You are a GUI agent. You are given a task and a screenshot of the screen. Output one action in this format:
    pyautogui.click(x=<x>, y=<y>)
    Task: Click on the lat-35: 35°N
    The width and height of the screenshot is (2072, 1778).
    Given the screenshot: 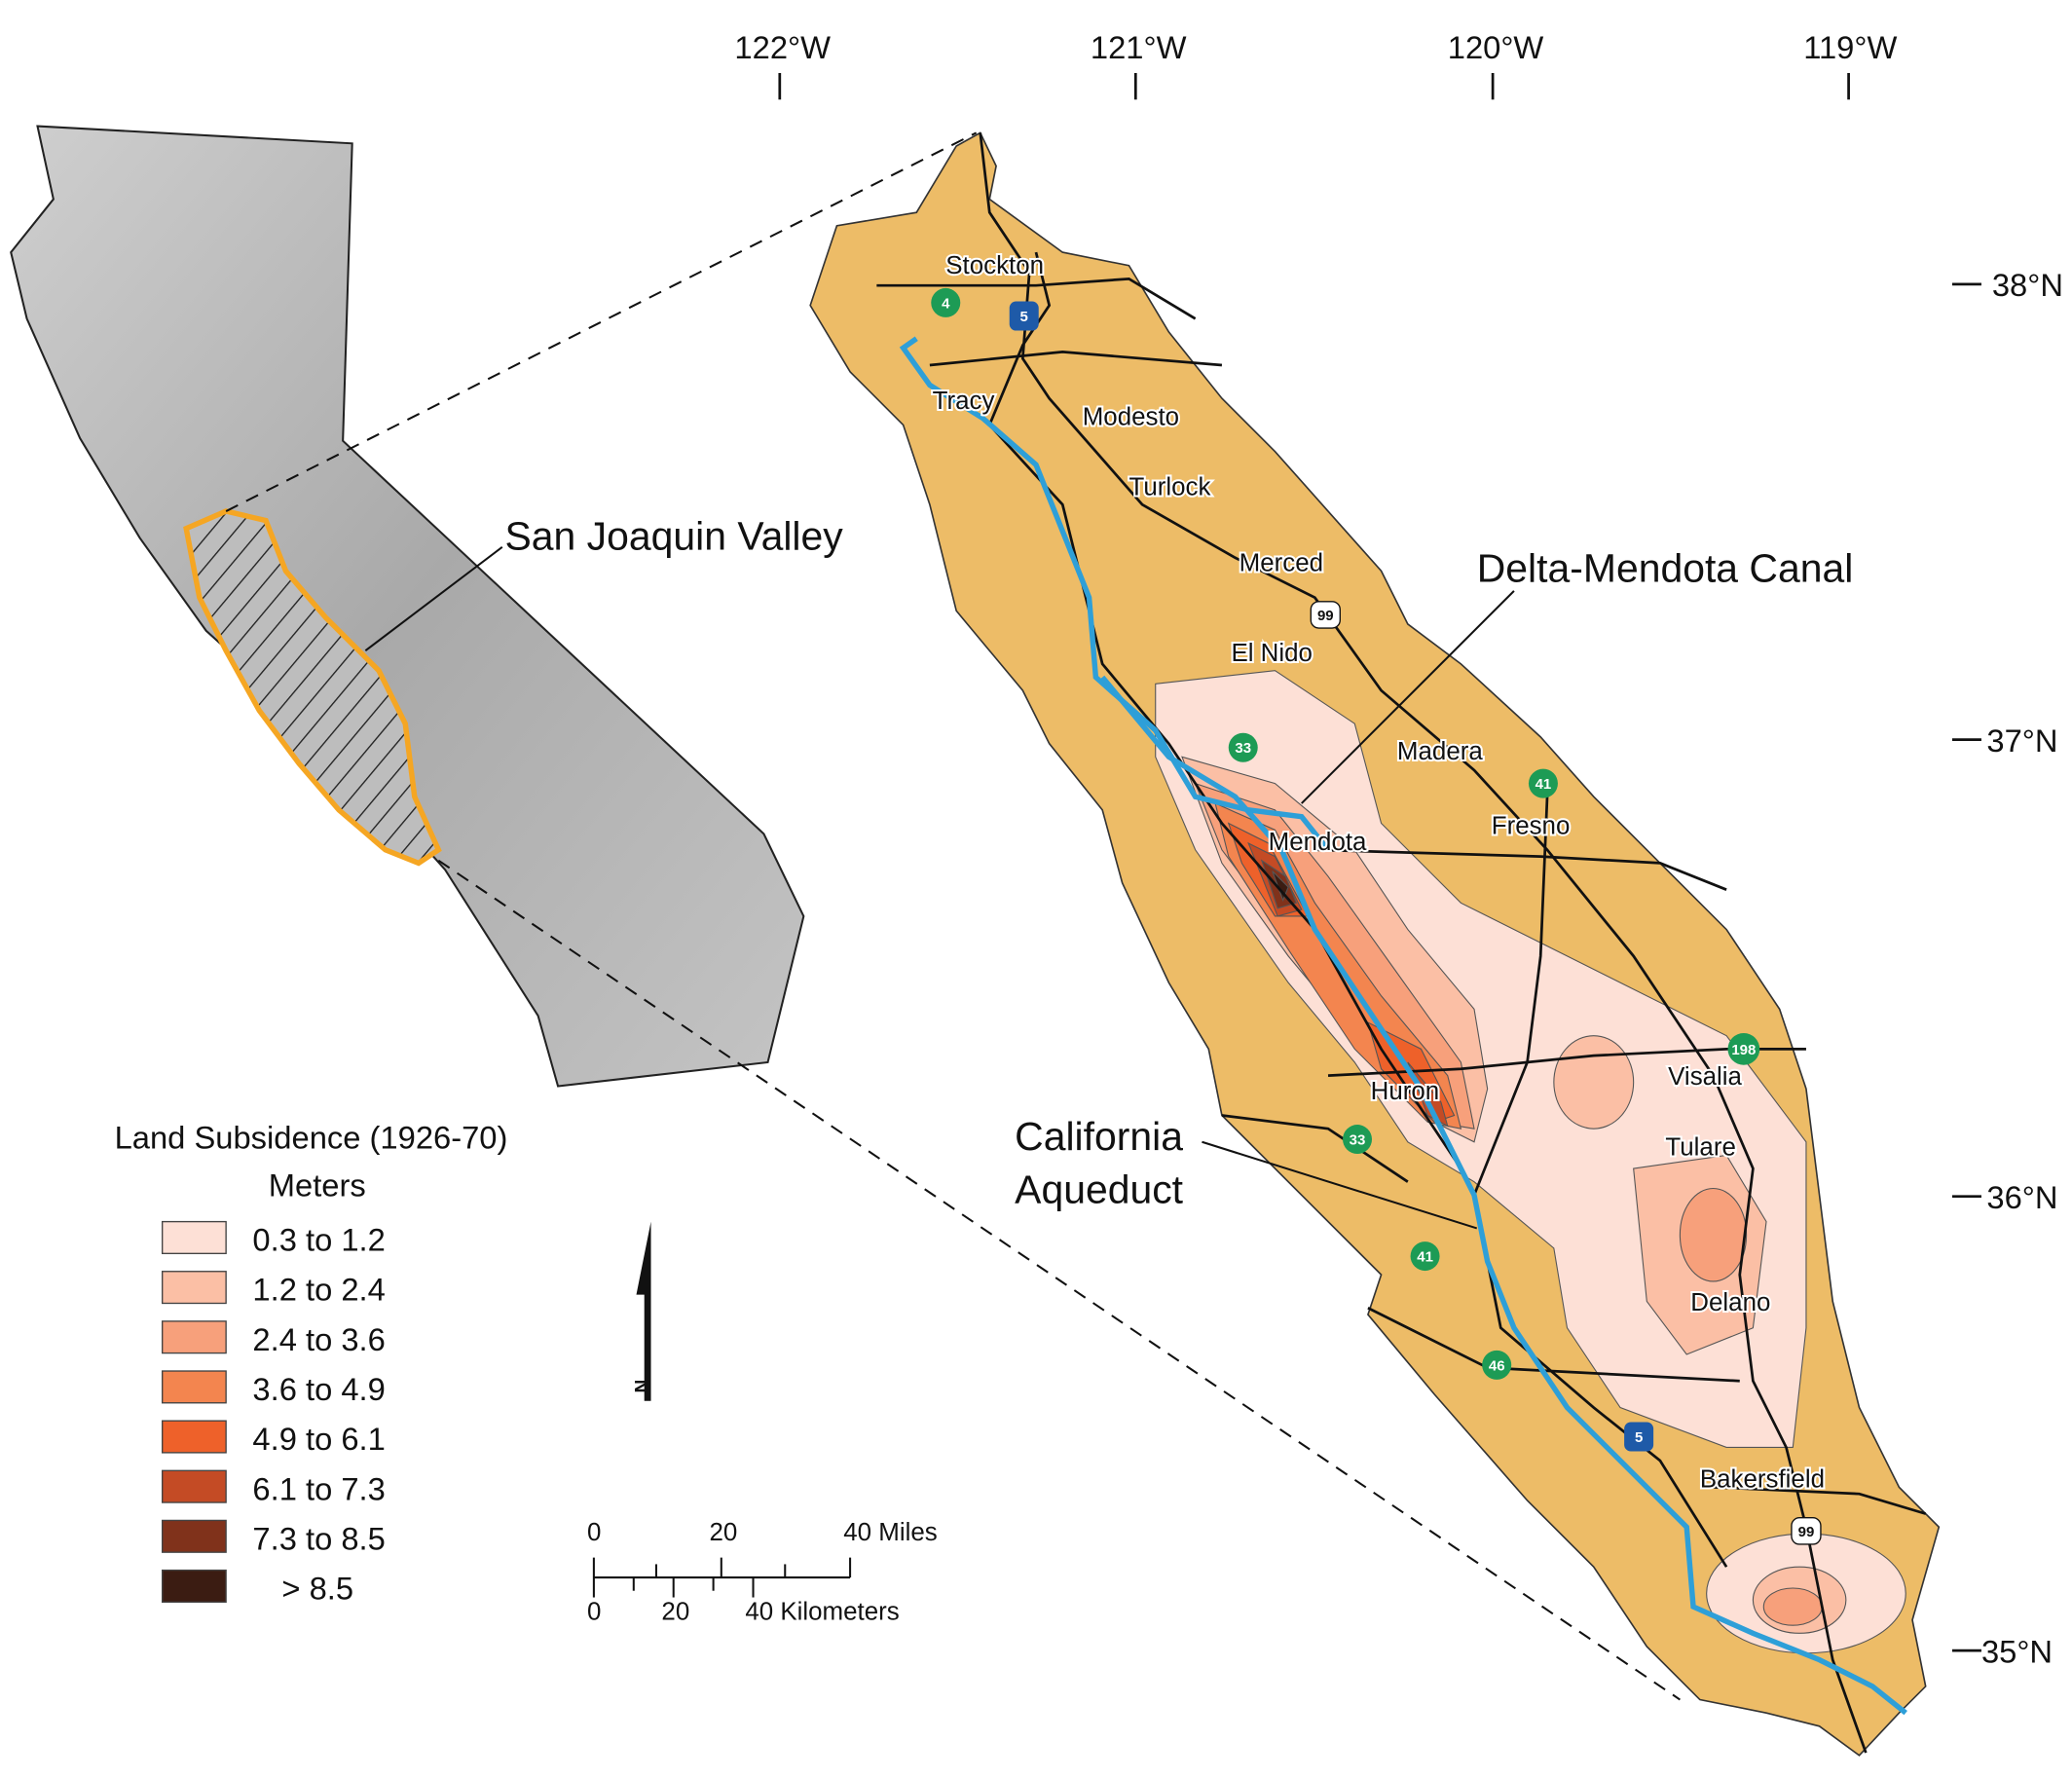 What is the action you would take?
    pyautogui.click(x=2017, y=1651)
    